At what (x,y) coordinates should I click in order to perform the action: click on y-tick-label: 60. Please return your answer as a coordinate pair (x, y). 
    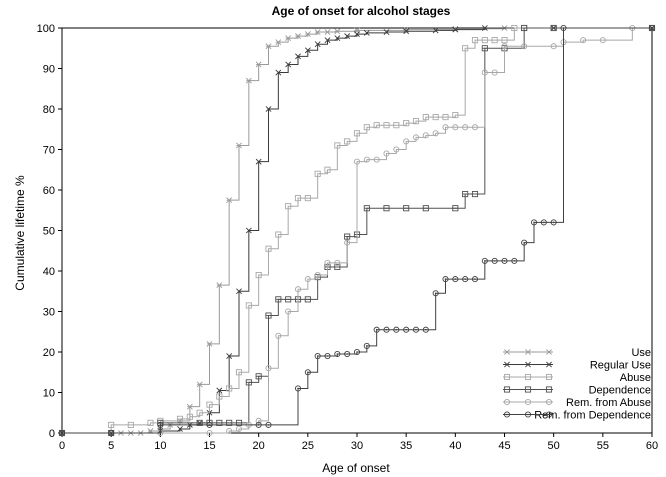
    Looking at the image, I should click on (49, 191).